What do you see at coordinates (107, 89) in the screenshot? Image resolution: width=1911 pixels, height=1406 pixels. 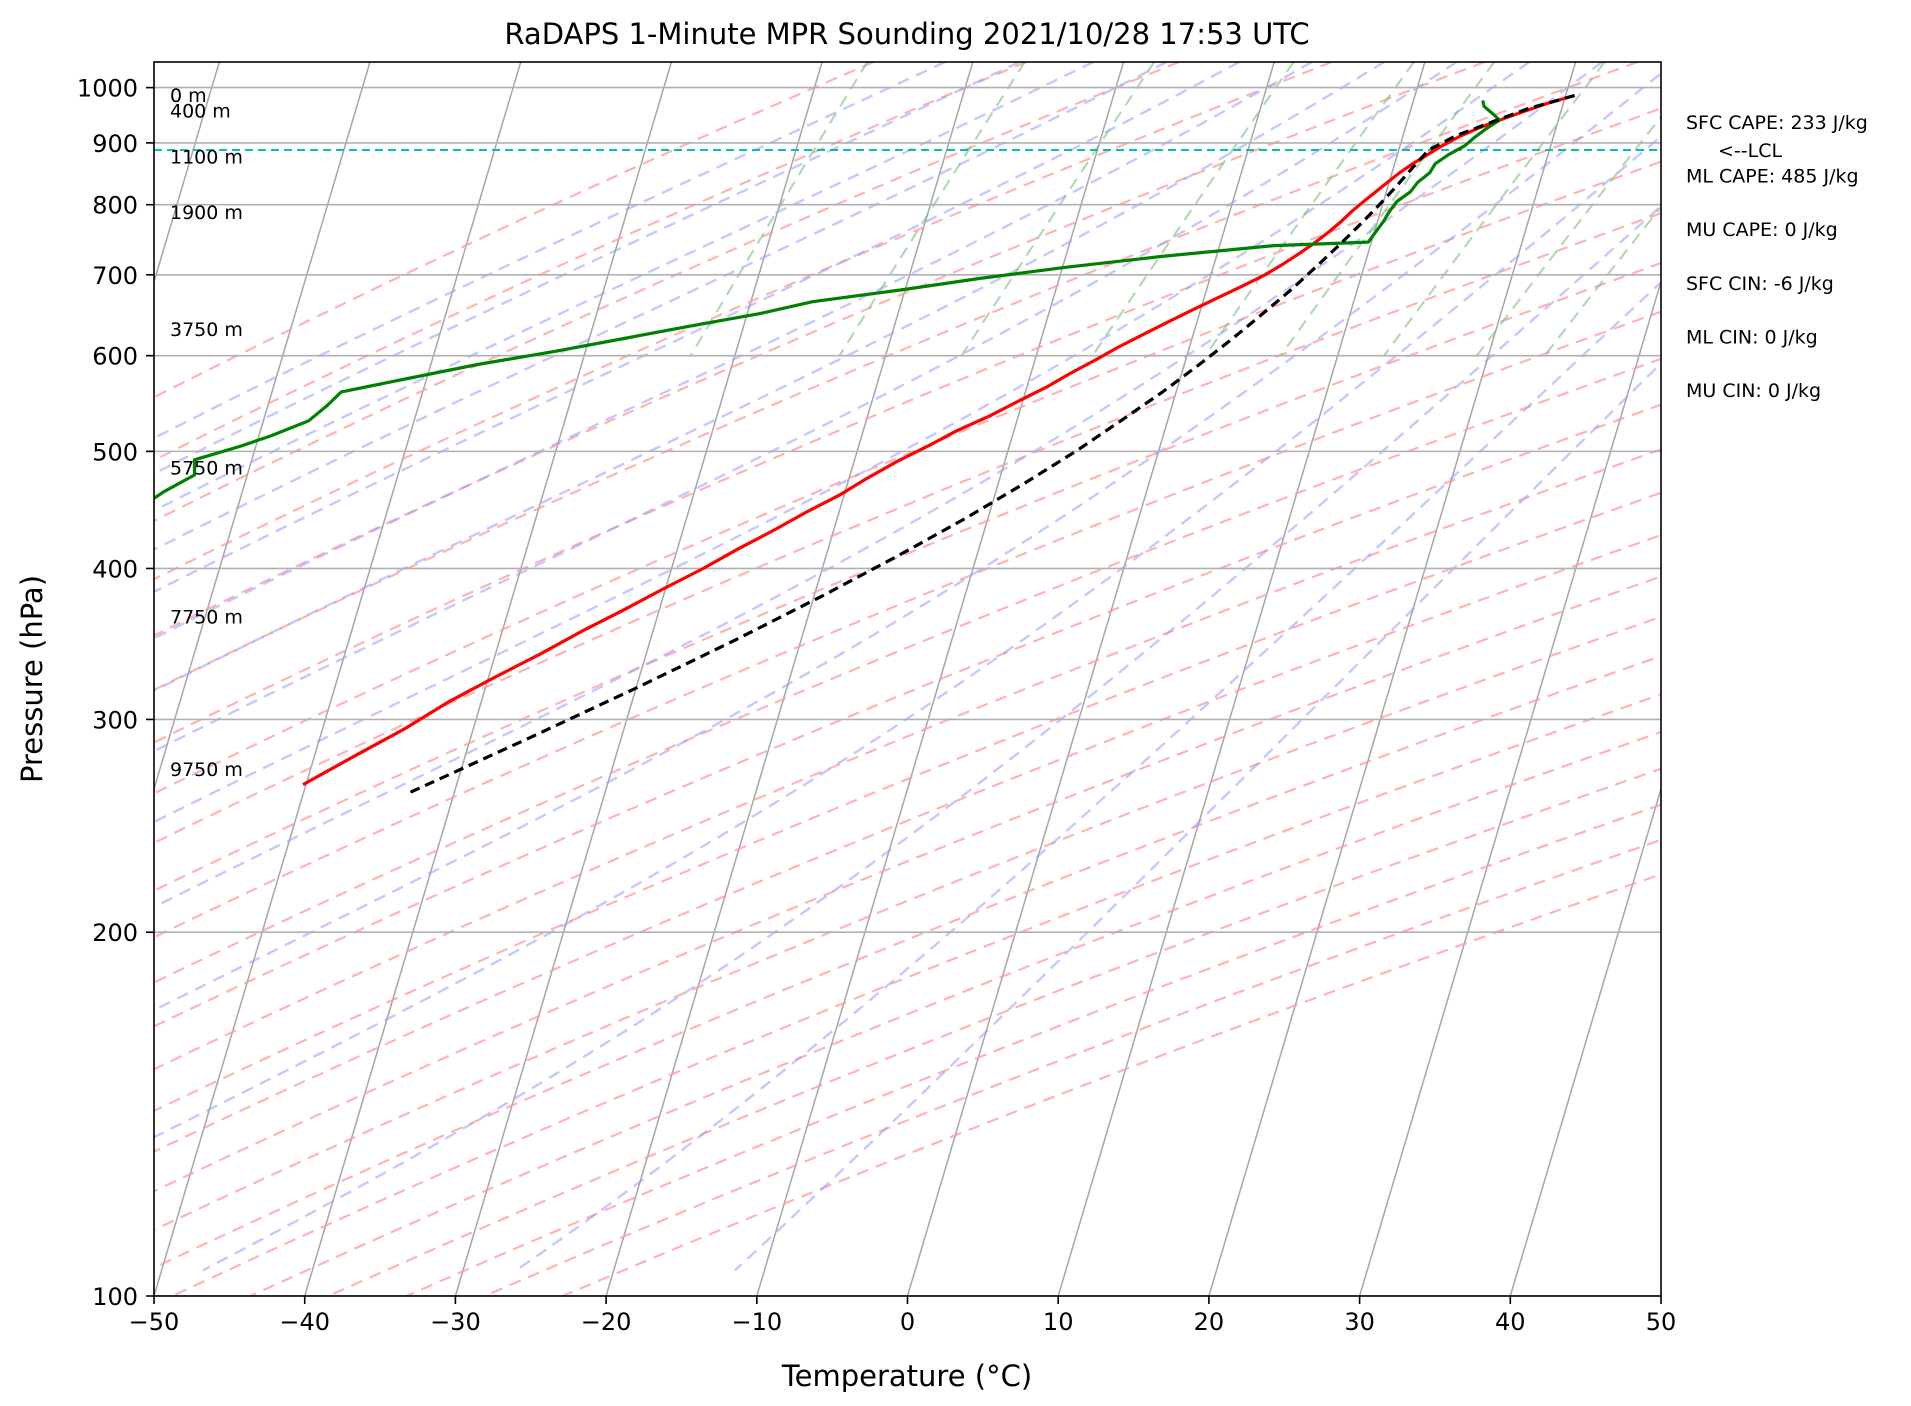 I see `y-tick-label: 1000` at bounding box center [107, 89].